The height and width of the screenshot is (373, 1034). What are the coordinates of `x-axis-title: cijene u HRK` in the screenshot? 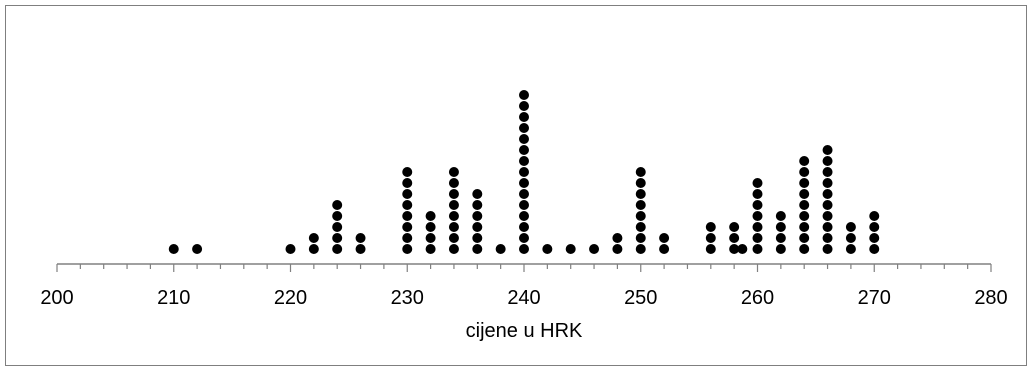 It's located at (524, 331).